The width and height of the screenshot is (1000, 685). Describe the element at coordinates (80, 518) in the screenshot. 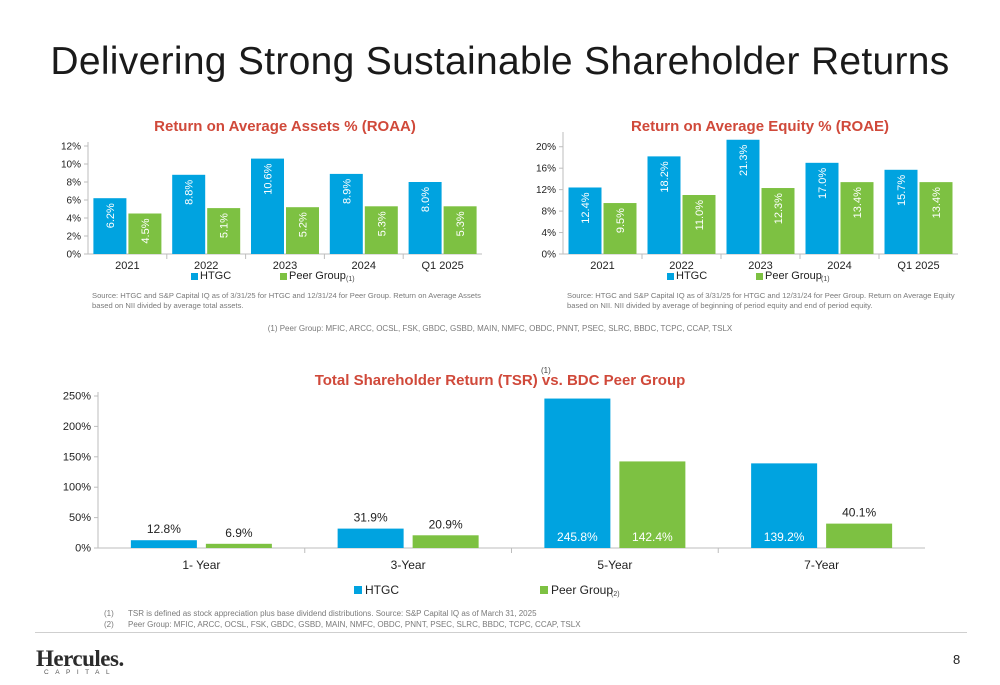

I see `y-tick-label: 50%` at that location.